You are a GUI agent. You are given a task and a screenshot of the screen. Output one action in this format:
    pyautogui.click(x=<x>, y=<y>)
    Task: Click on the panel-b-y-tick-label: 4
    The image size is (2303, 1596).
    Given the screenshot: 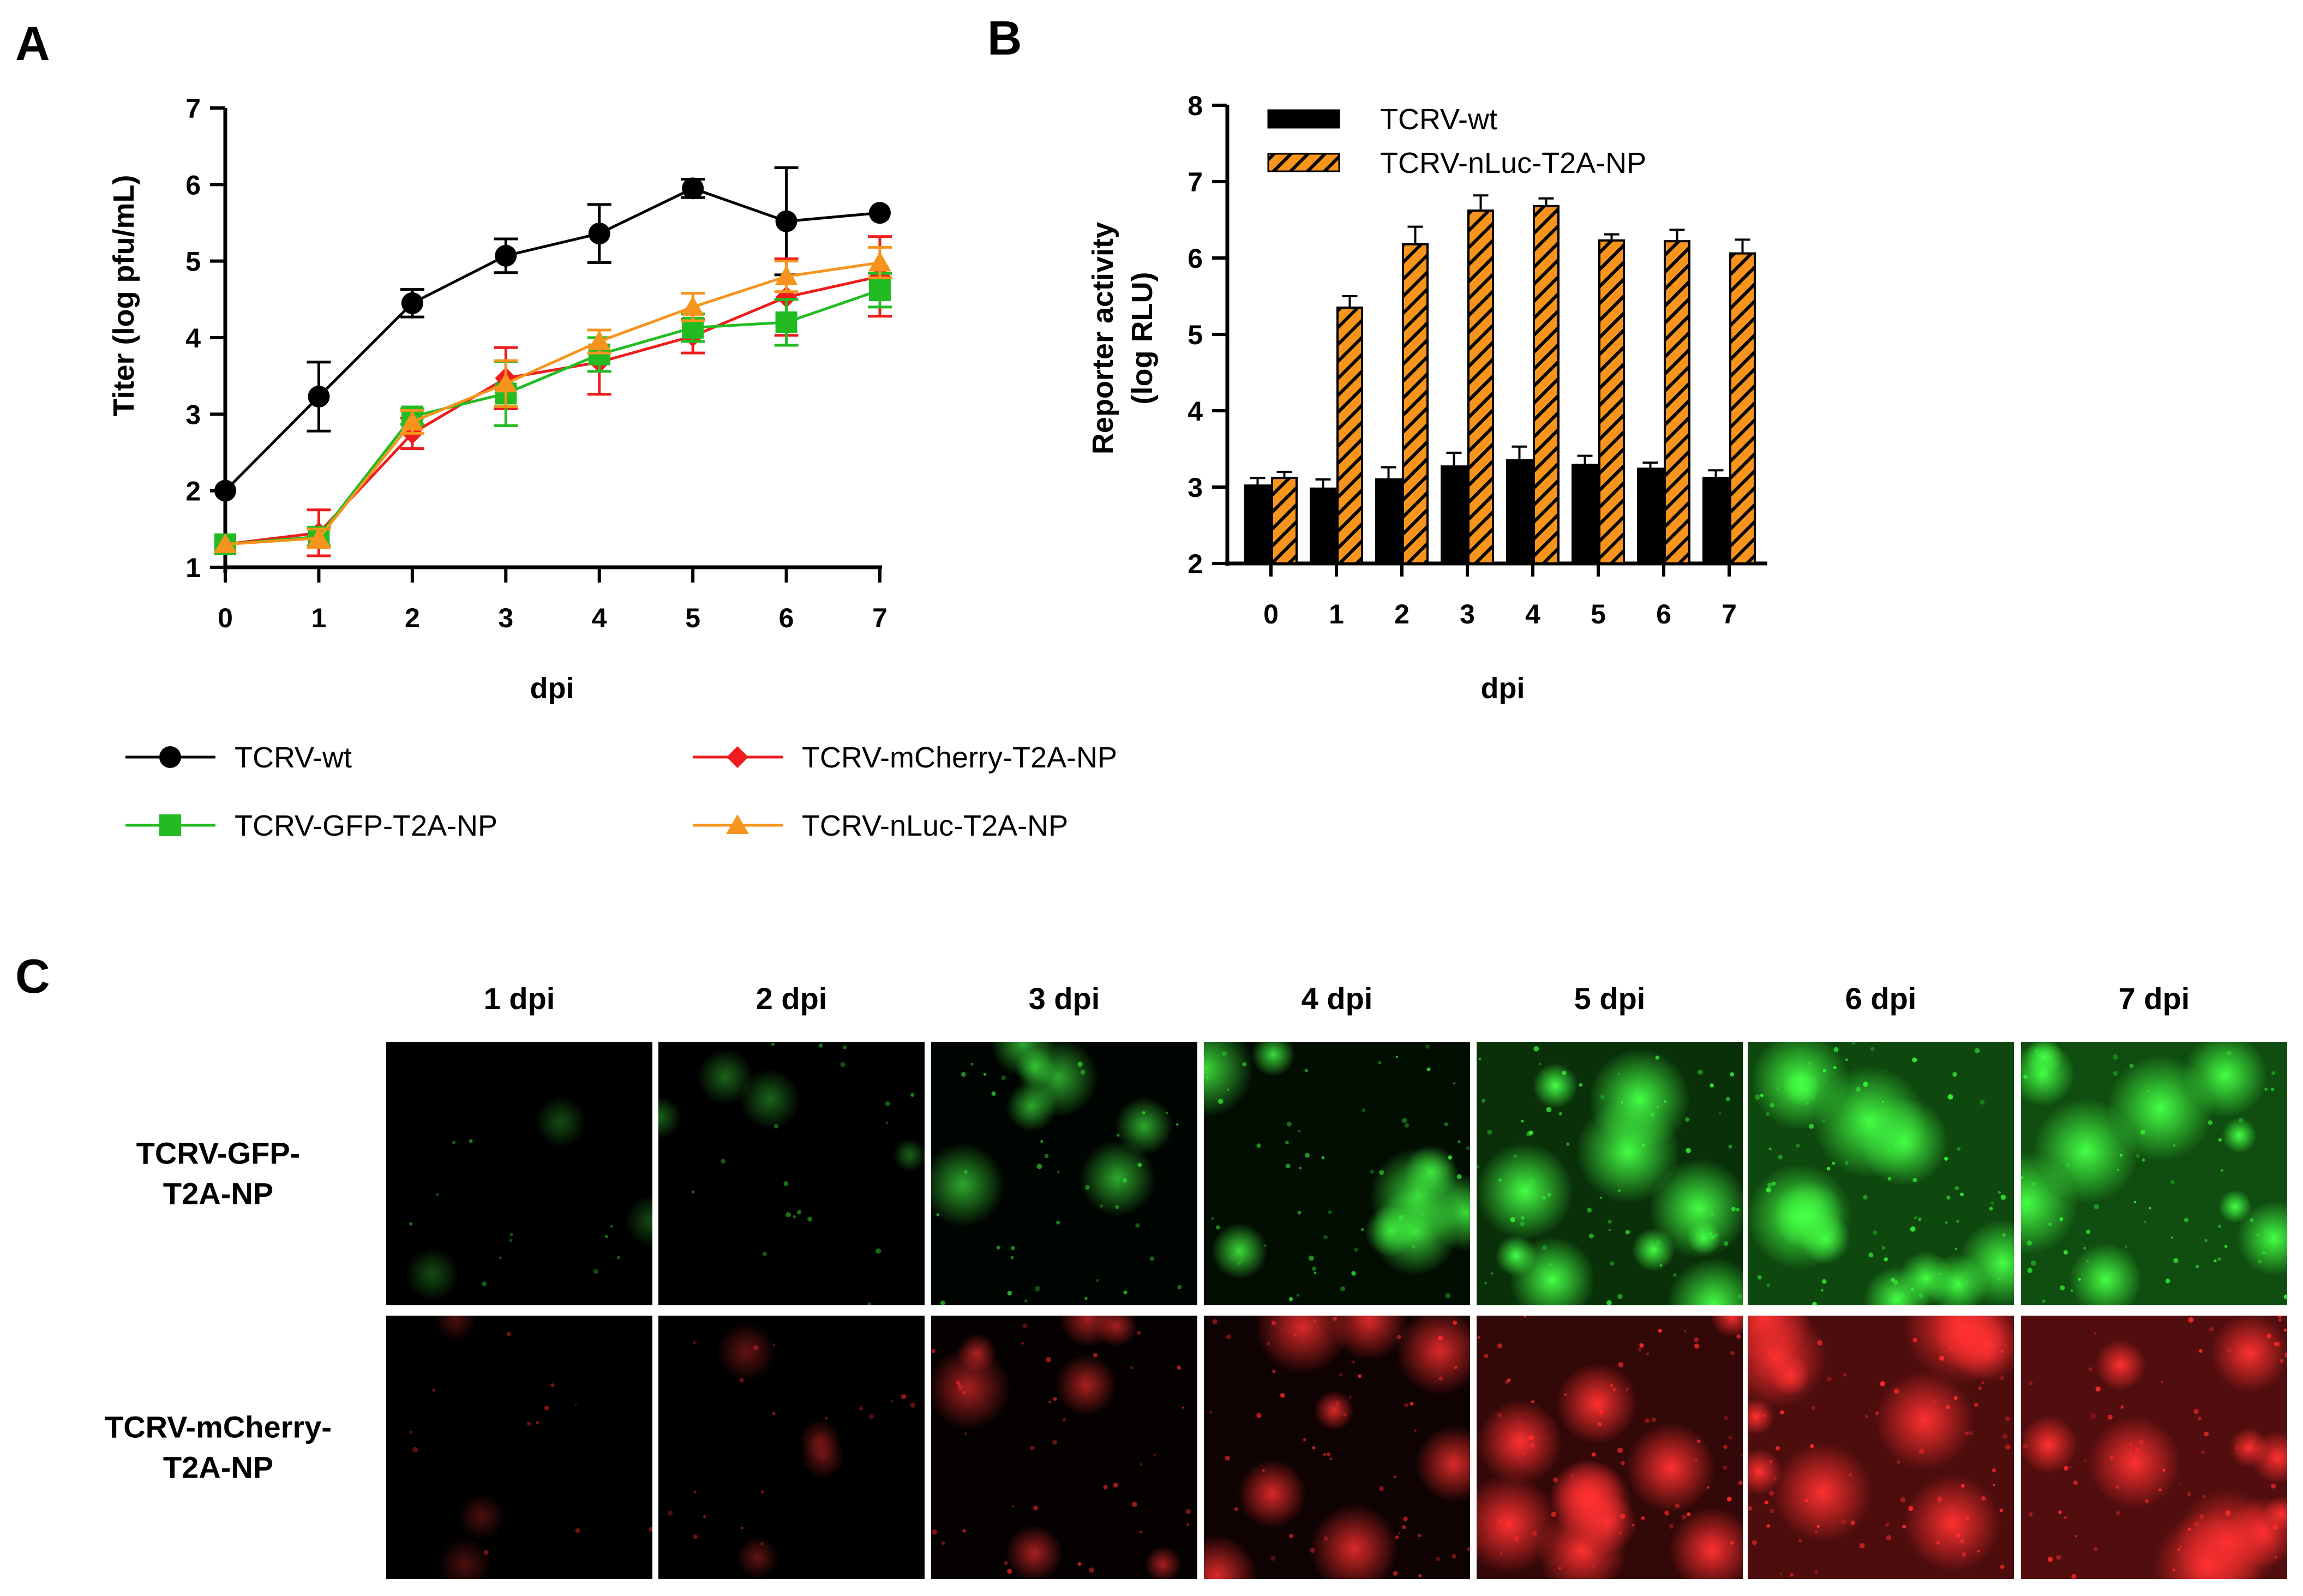 What is the action you would take?
    pyautogui.click(x=1196, y=411)
    